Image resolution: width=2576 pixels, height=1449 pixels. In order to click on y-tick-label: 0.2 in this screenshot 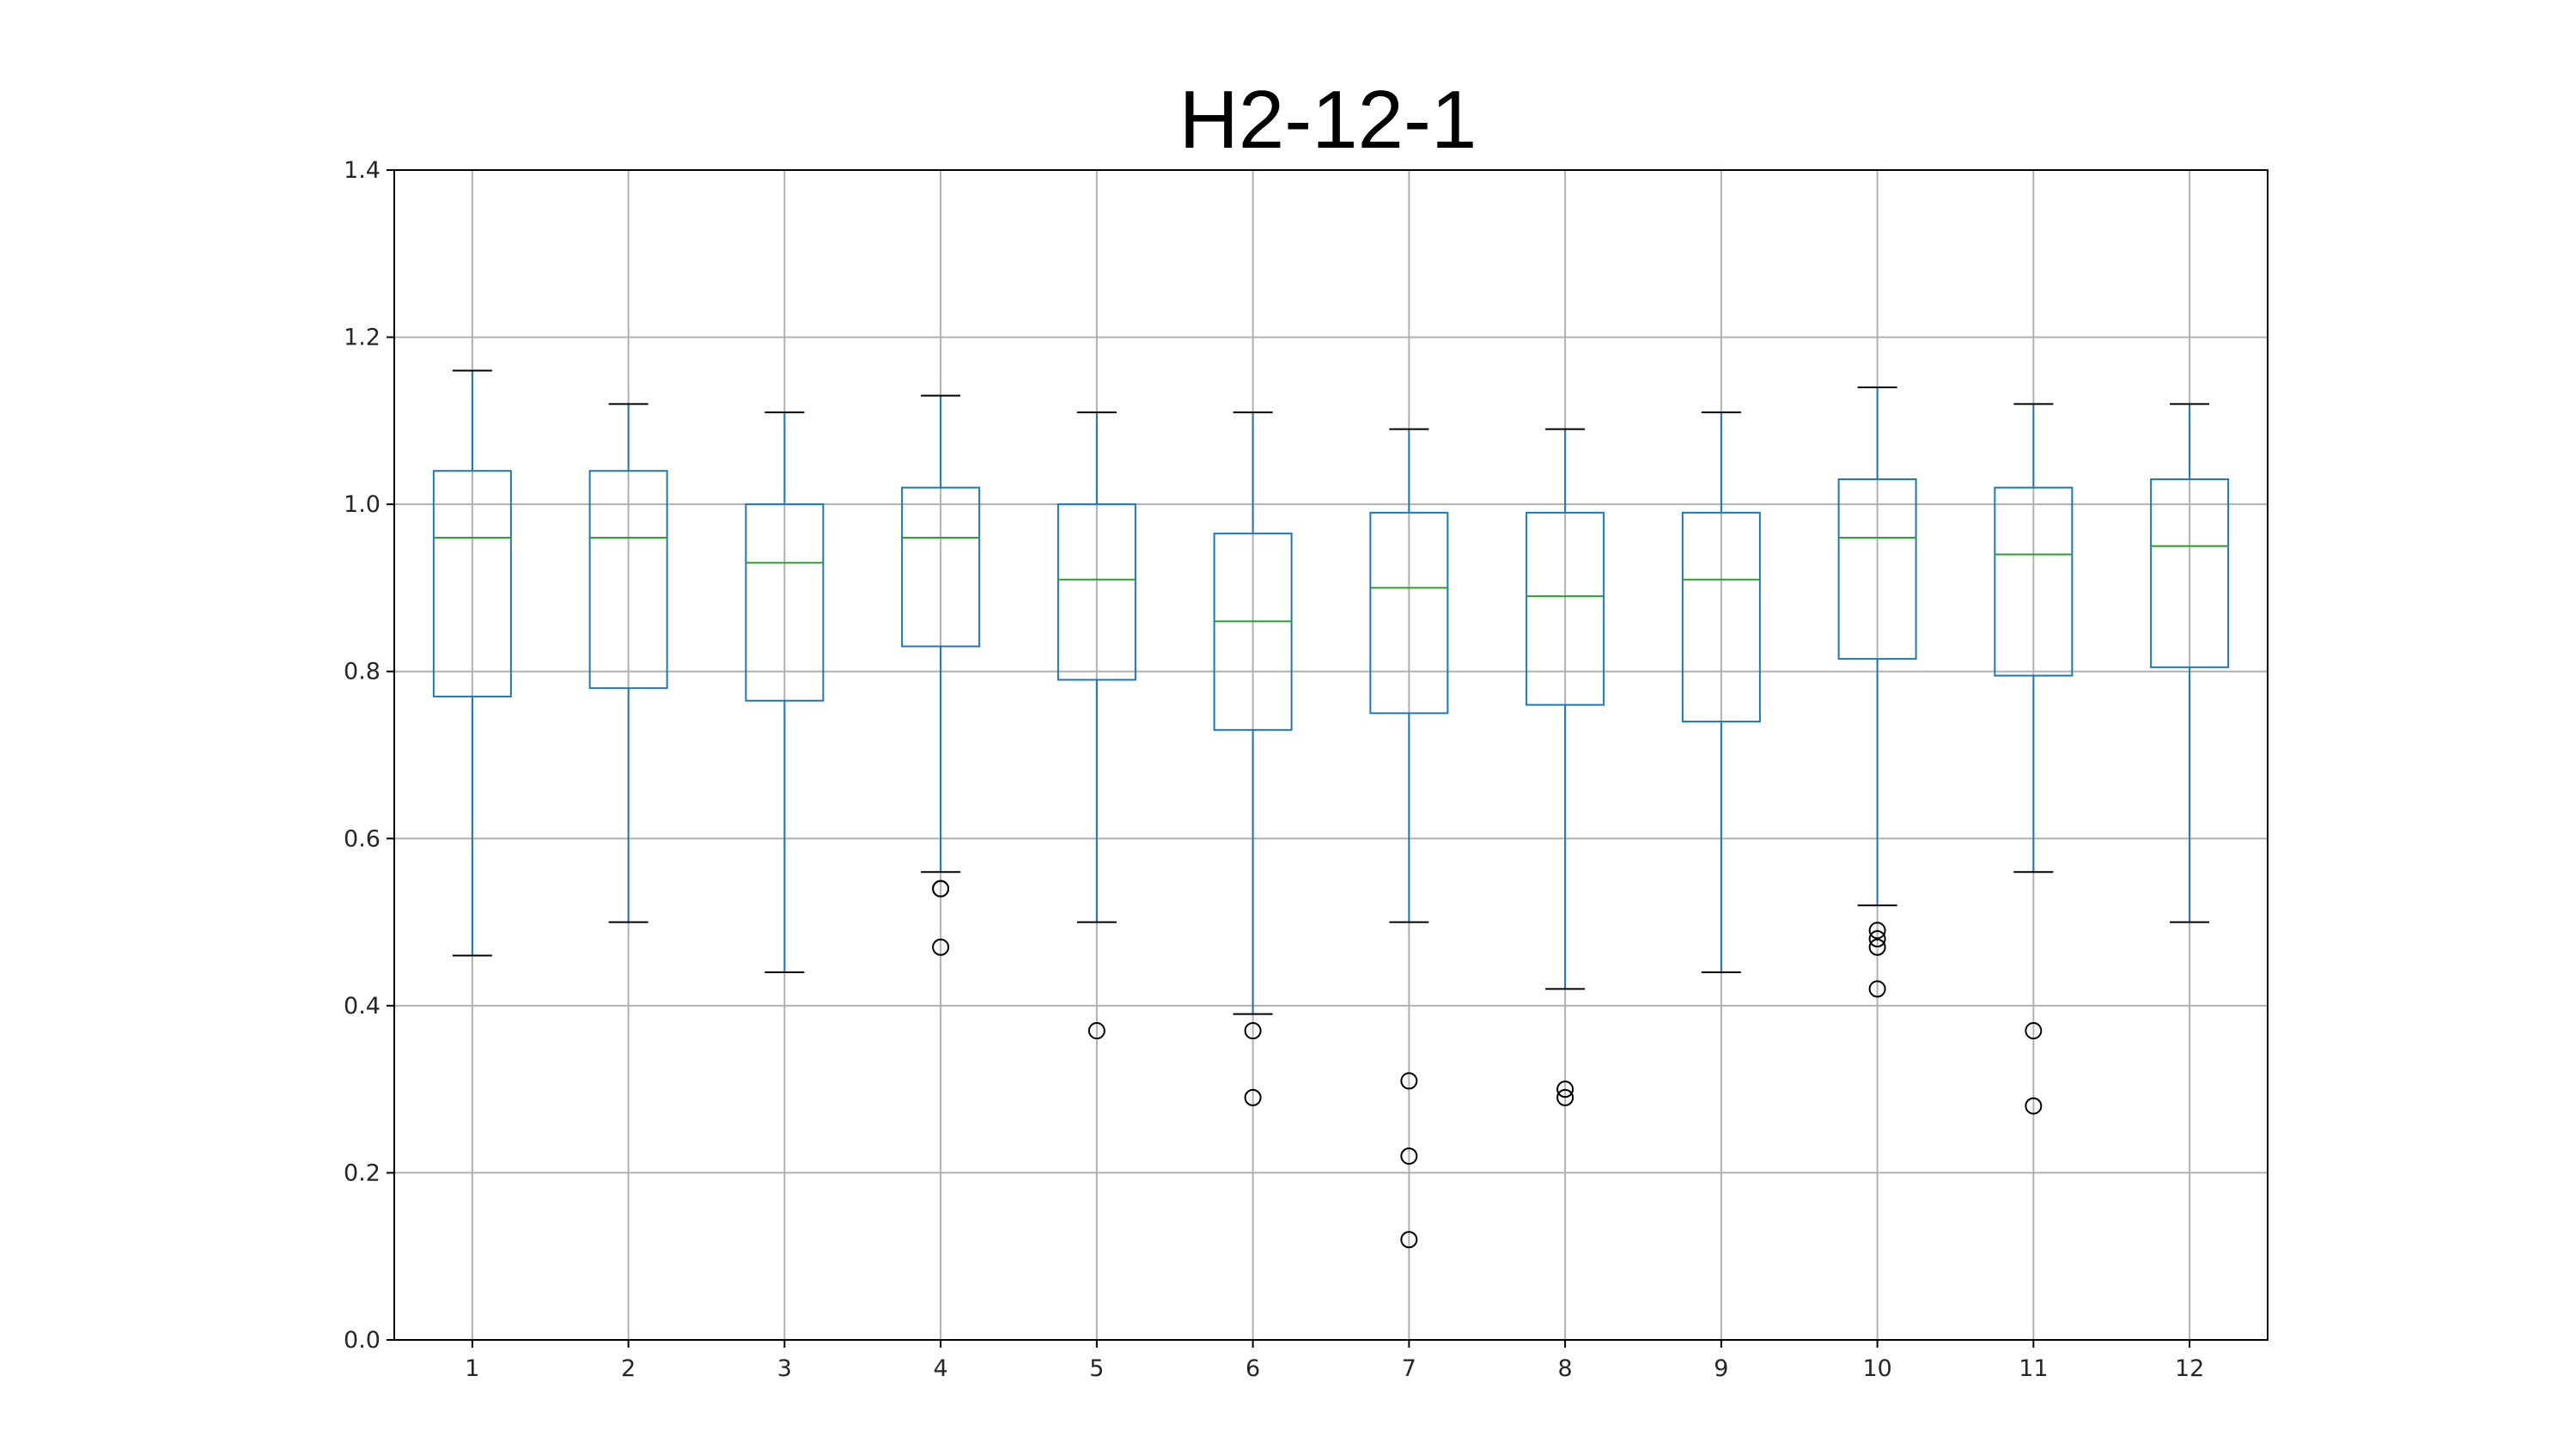, I will do `click(362, 1173)`.